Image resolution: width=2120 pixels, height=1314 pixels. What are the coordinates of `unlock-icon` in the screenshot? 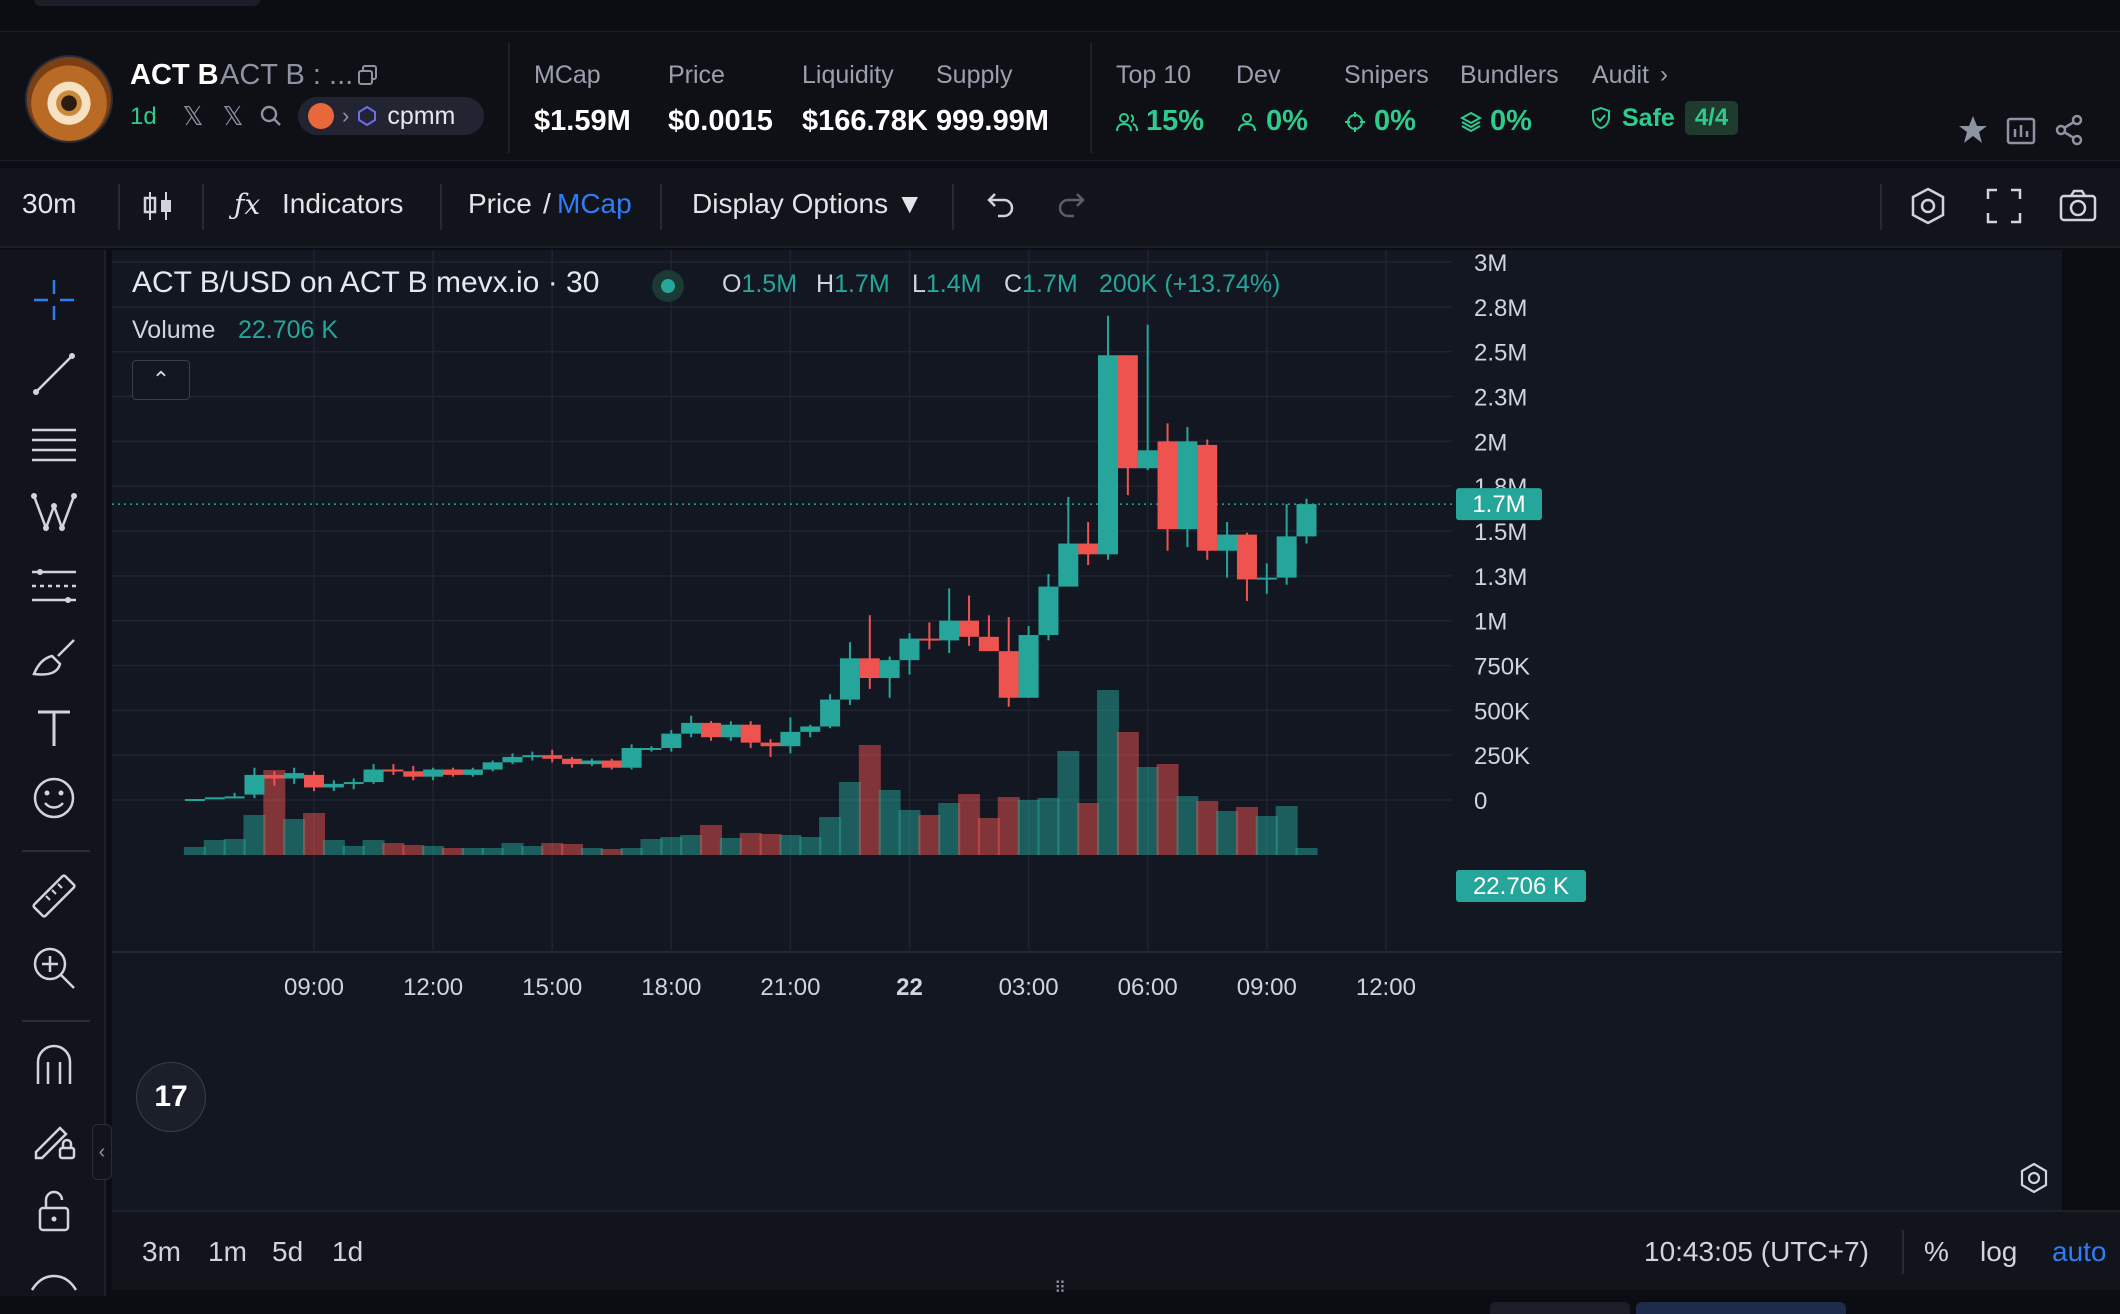 It's located at (54, 1210).